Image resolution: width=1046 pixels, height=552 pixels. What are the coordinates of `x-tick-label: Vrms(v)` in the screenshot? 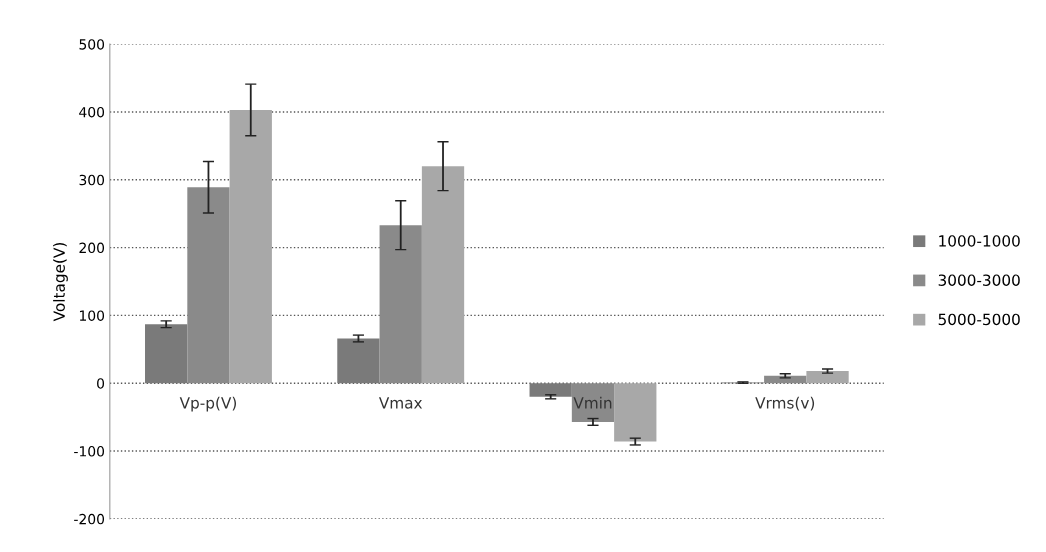 It's located at (785, 403).